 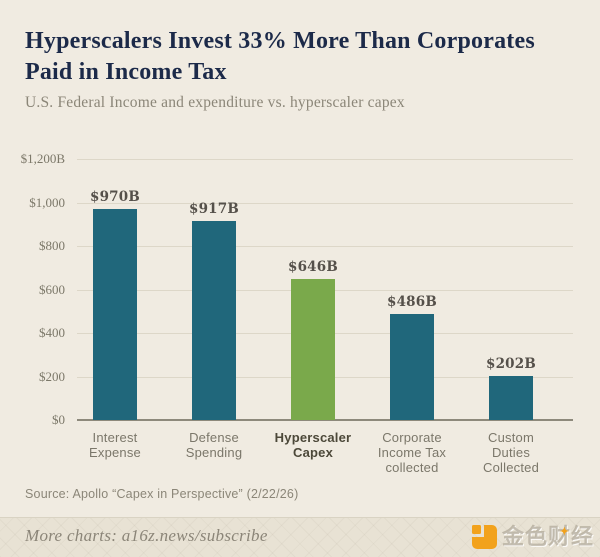 I want to click on x-tick-label: Hyperscaler Capex, so click(x=313, y=445).